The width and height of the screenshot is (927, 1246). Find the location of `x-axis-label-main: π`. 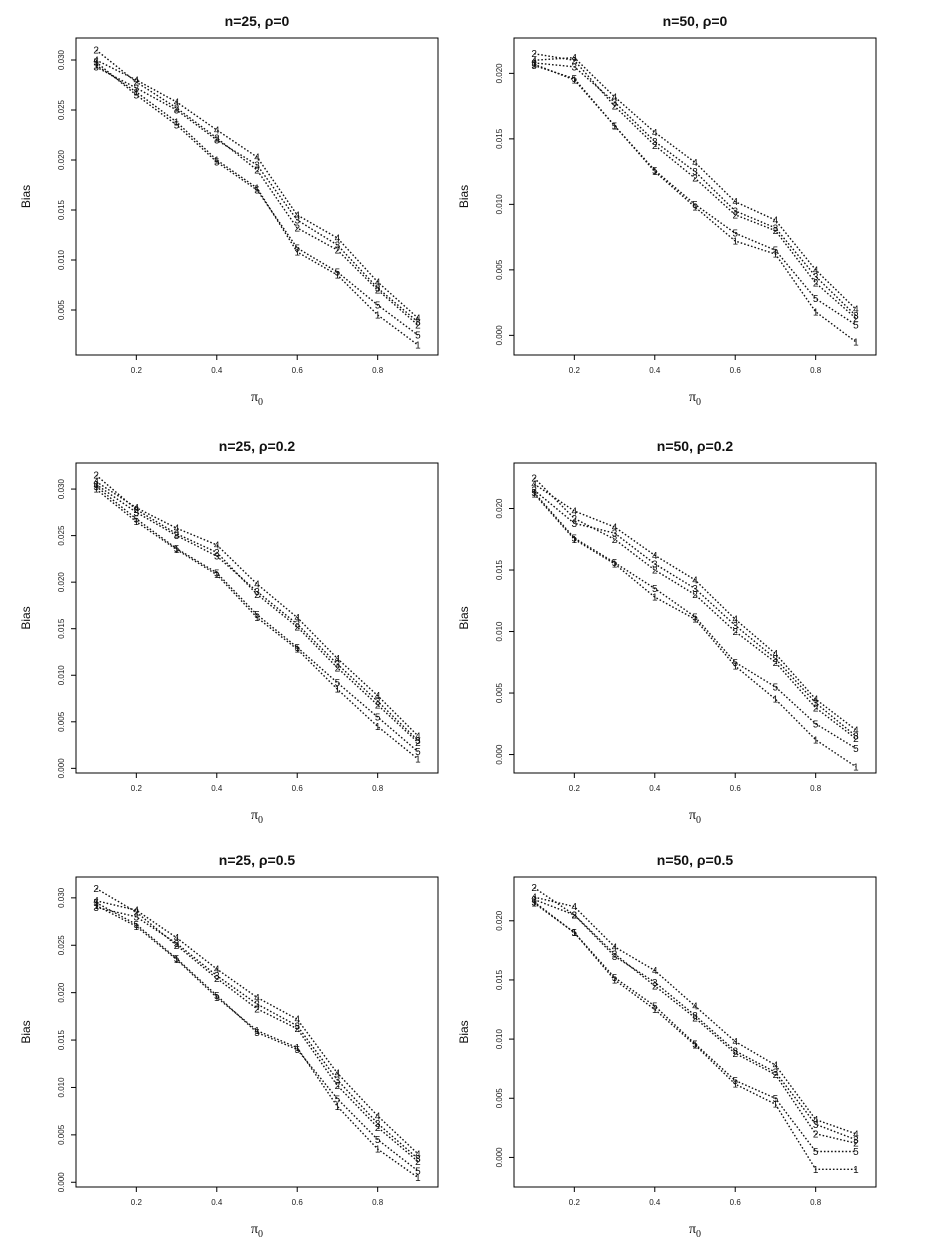

x-axis-label-main: π is located at coordinates (692, 397).